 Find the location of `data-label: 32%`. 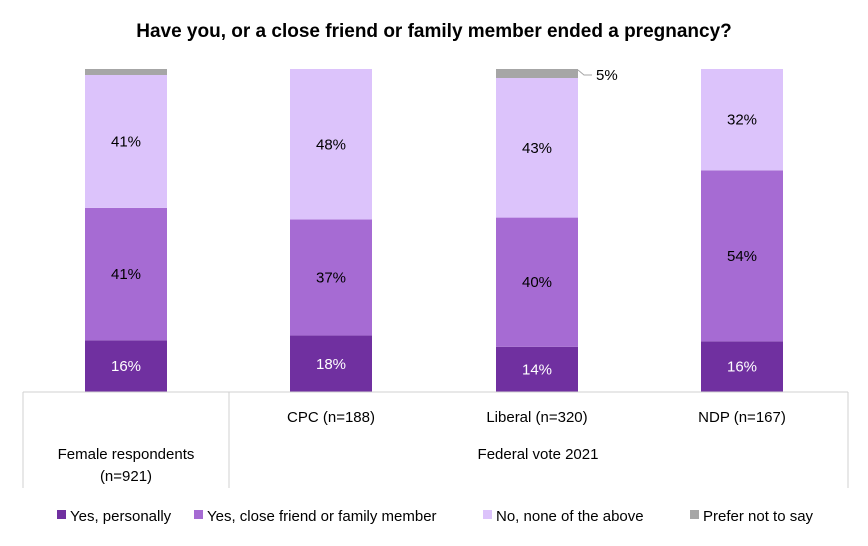

data-label: 32% is located at coordinates (742, 120).